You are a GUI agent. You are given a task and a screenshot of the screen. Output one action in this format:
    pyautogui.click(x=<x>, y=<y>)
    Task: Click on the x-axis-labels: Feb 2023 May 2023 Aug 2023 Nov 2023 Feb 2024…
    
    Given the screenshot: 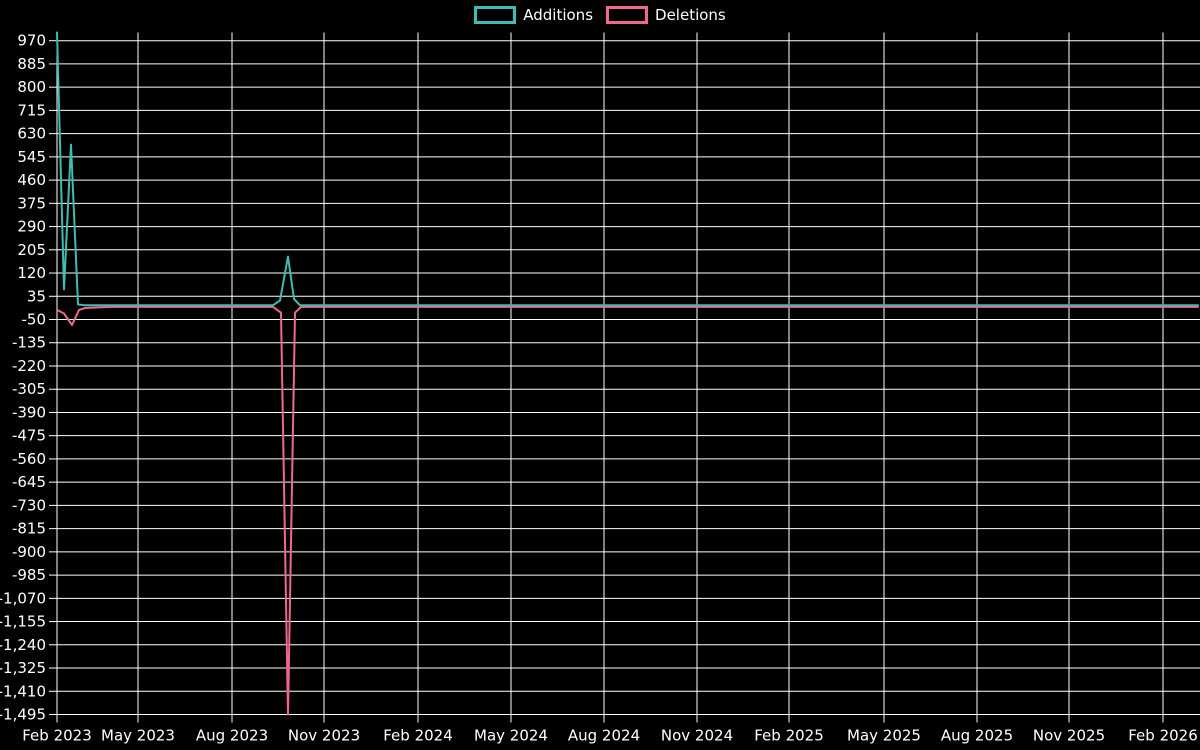 What is the action you would take?
    pyautogui.click(x=610, y=736)
    